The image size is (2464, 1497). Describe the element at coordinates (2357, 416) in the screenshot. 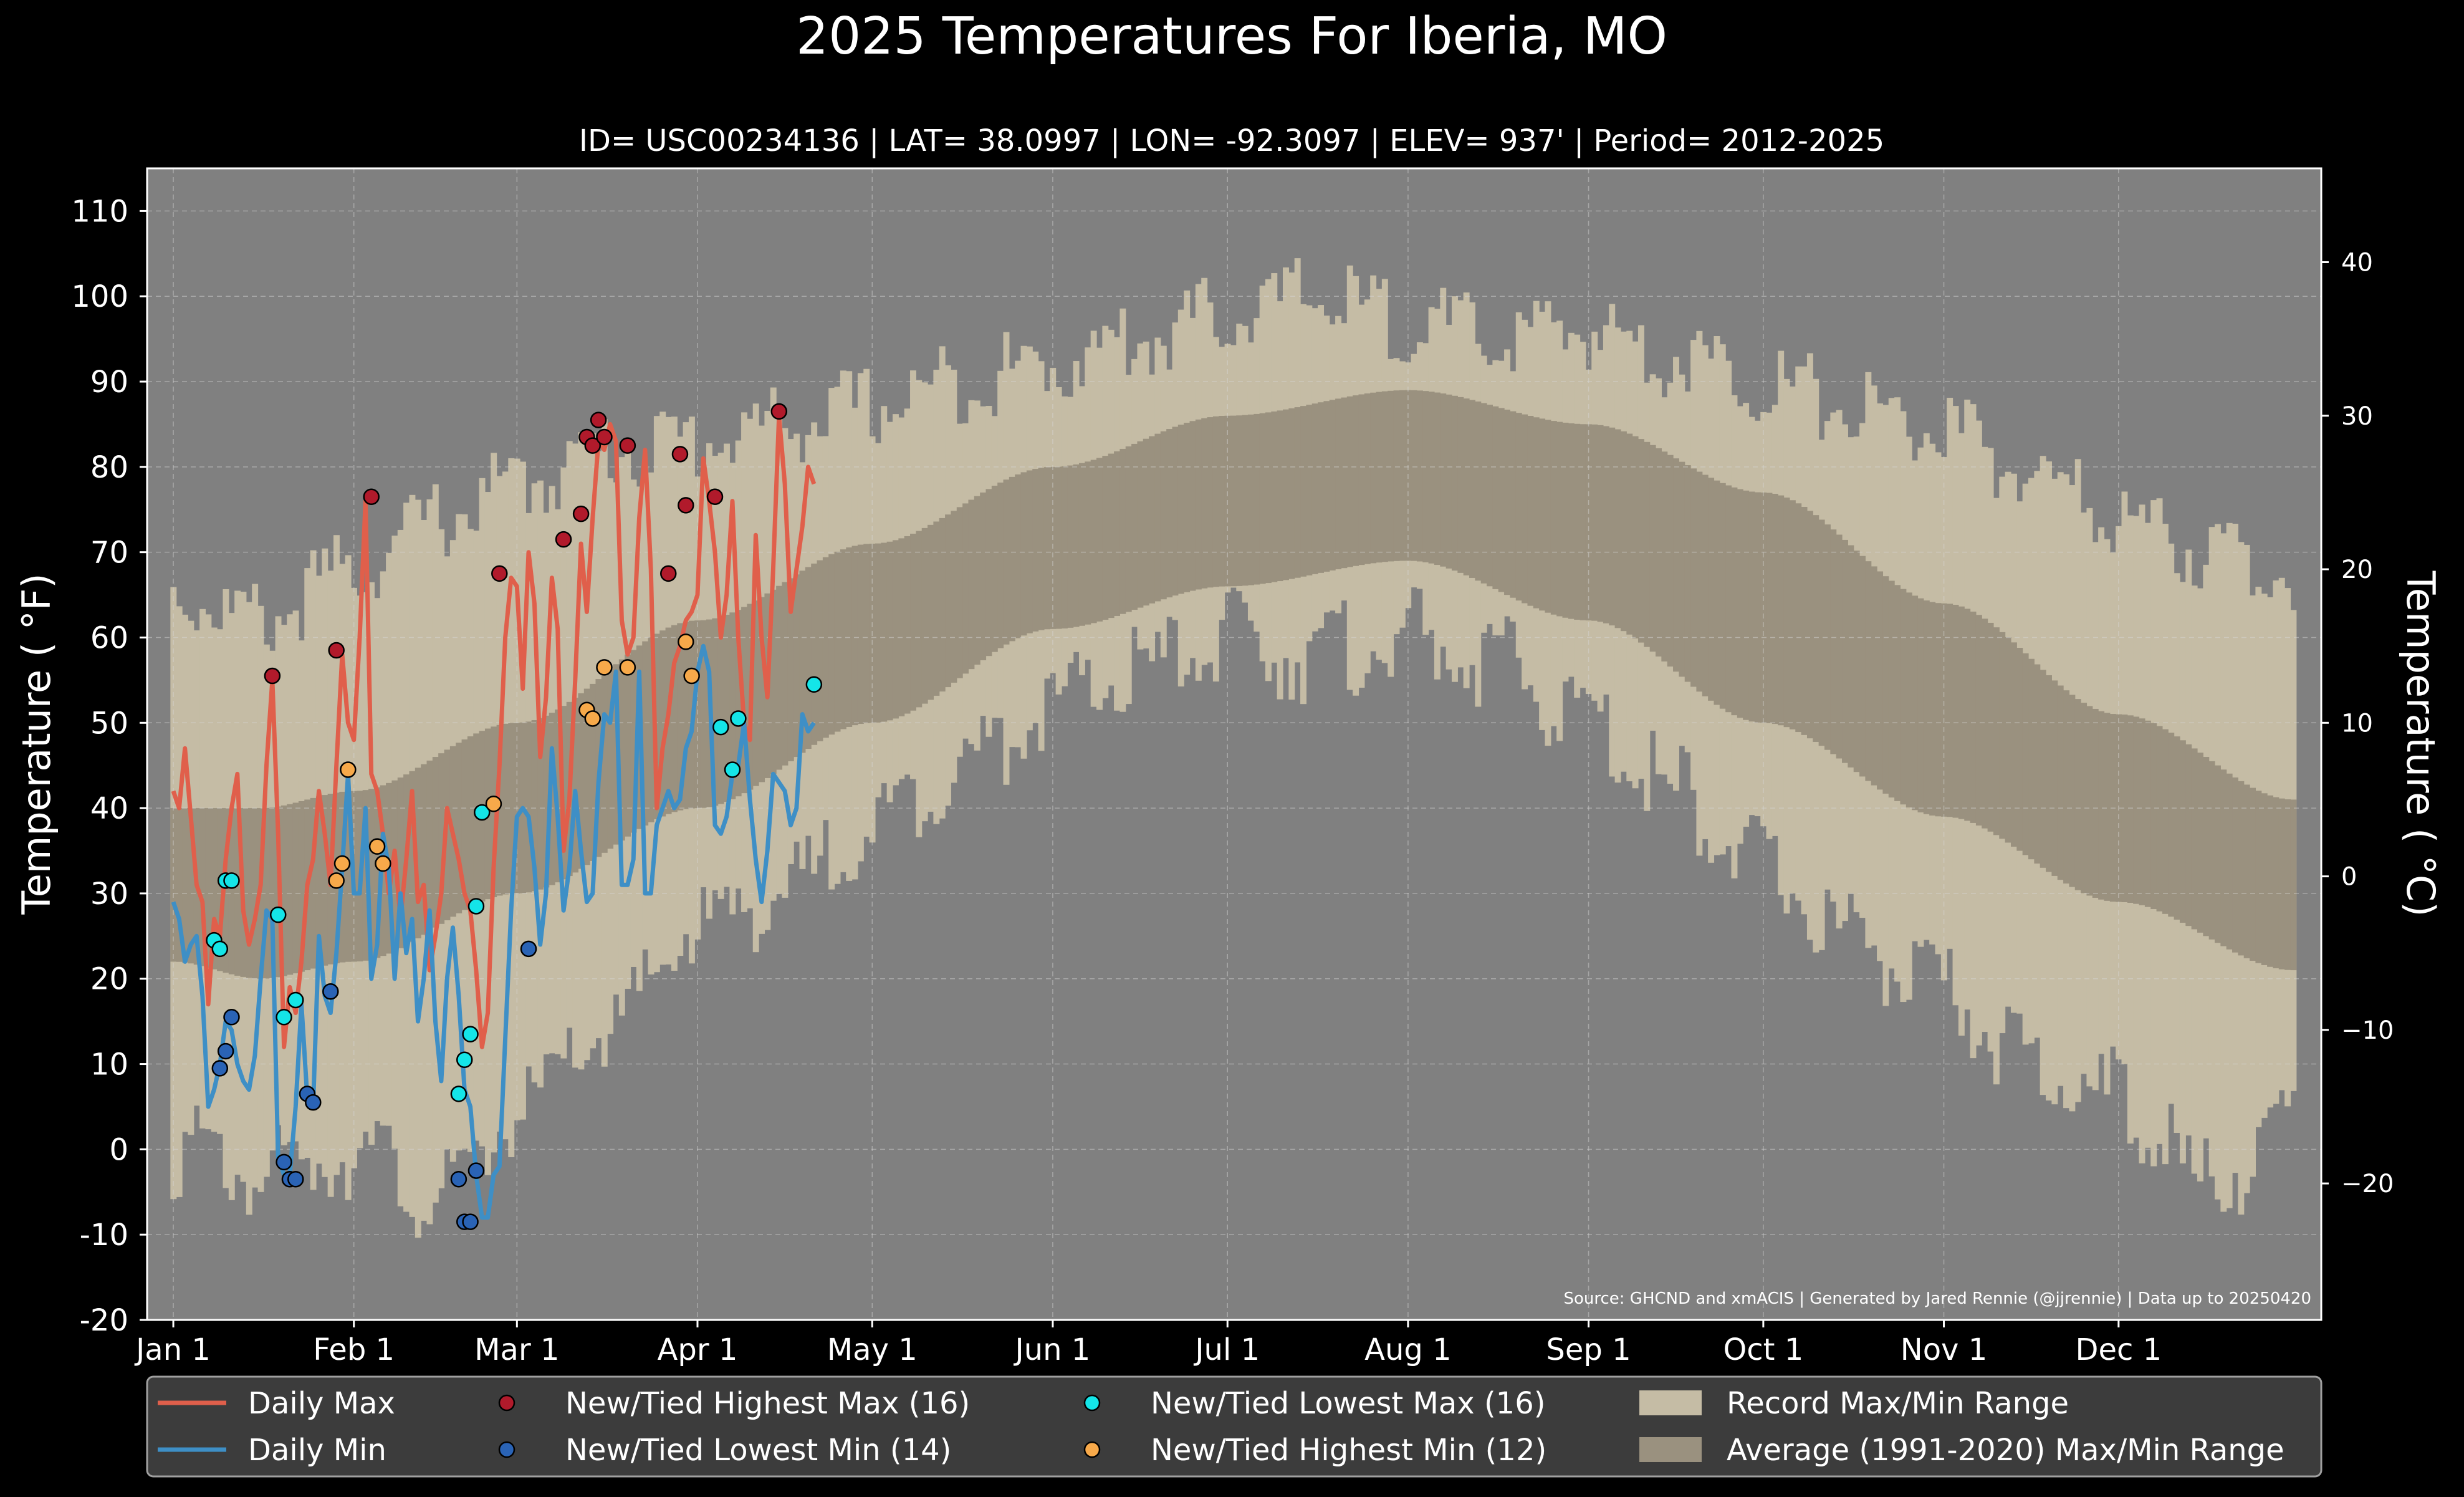

I see `y-tick-label-right: 30` at that location.